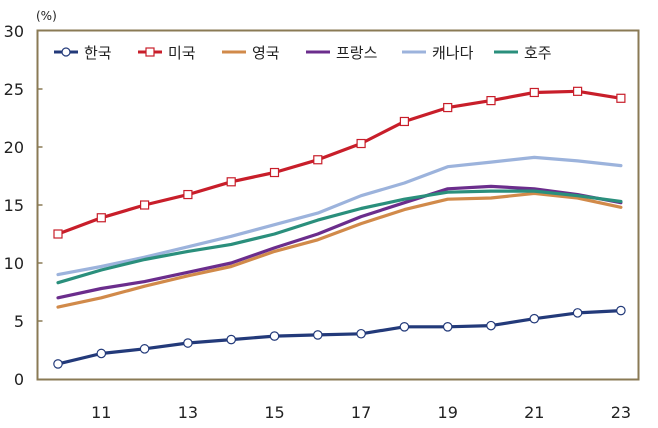  Describe the element at coordinates (14, 89) in the screenshot. I see `y-tick-label: 25` at that location.